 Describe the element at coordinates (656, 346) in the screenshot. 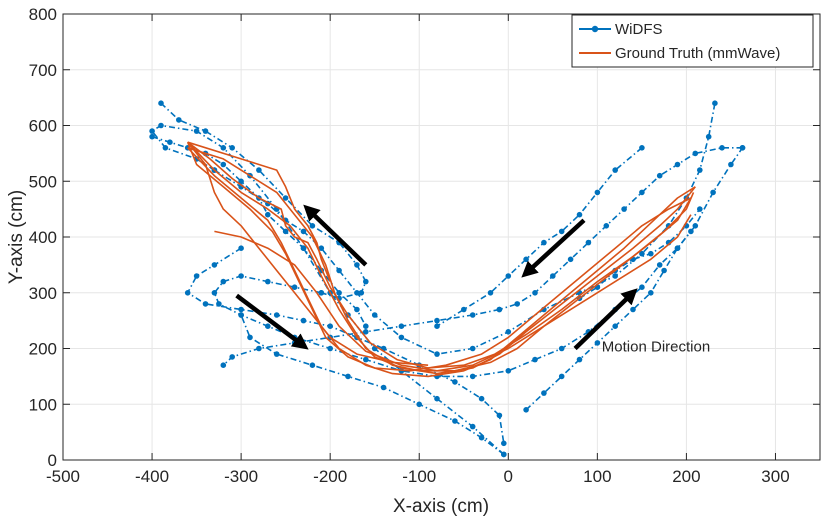

I see `motion-direction-label: Motion Direction` at that location.